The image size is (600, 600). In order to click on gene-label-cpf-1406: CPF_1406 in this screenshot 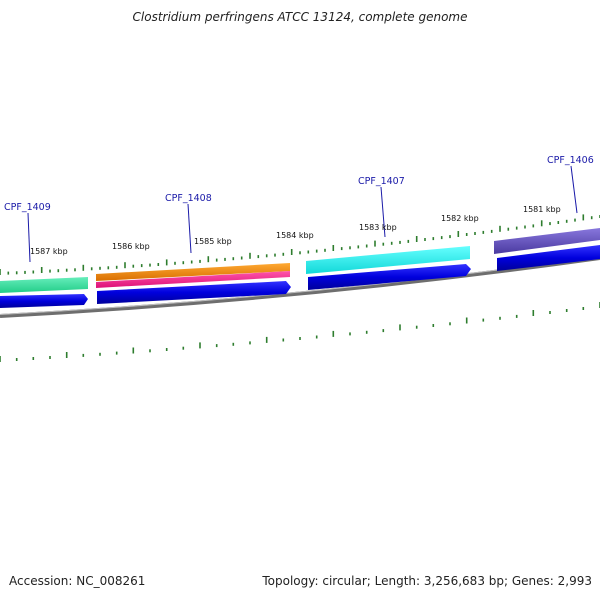, I will do `click(570, 160)`.